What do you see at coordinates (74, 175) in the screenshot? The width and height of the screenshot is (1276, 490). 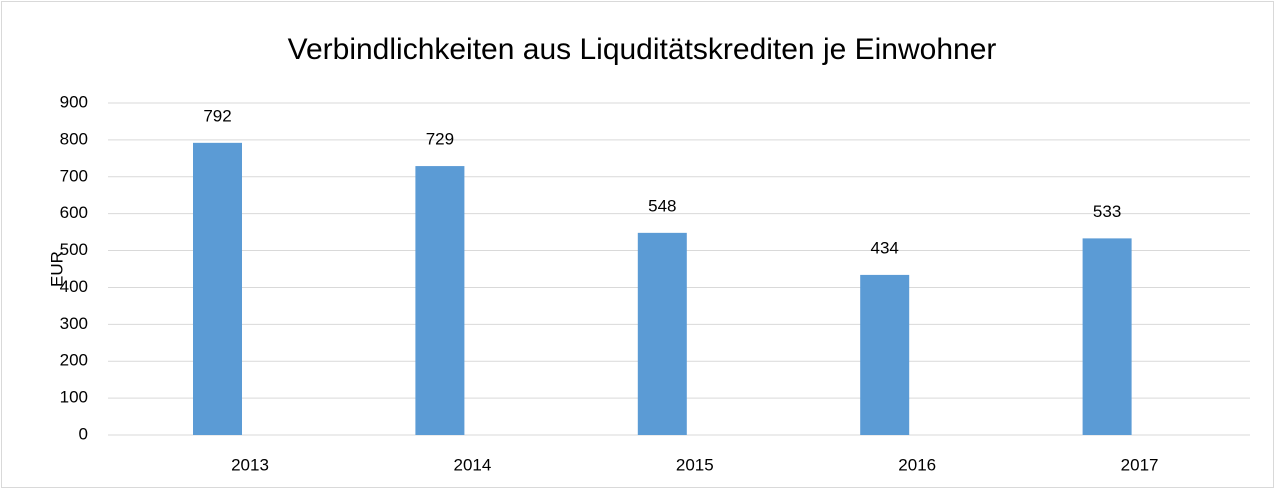 I see `y-tick-label: 700` at bounding box center [74, 175].